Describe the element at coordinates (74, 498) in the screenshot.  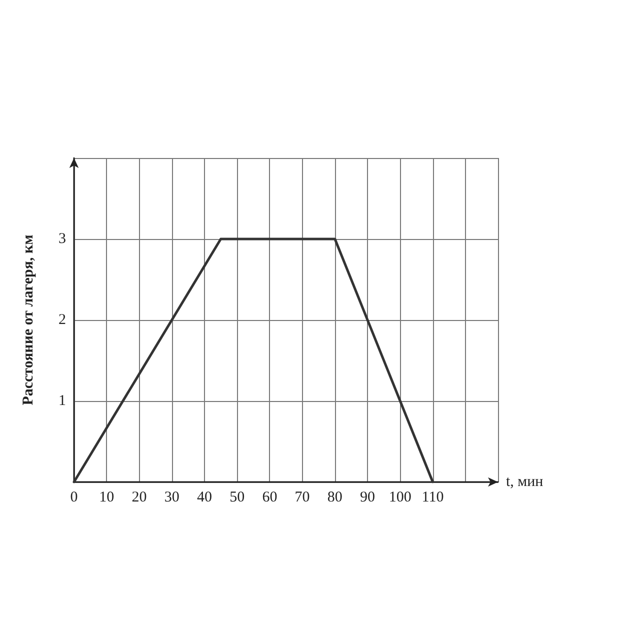
I see `x-tick-label: 0` at that location.